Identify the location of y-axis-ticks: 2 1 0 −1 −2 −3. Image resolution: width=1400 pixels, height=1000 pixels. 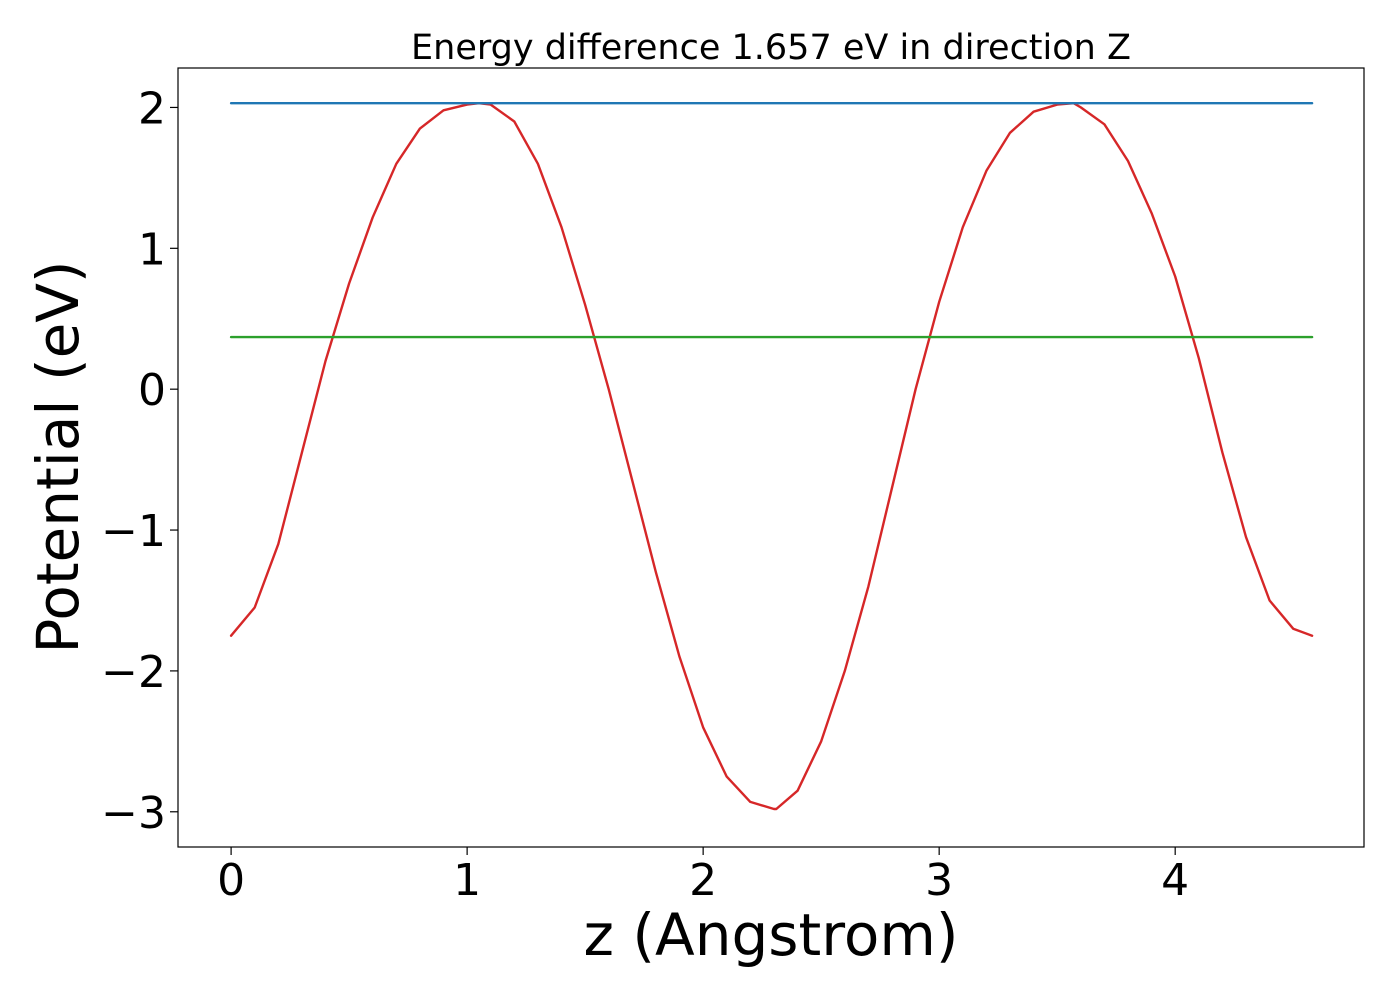
(139, 461).